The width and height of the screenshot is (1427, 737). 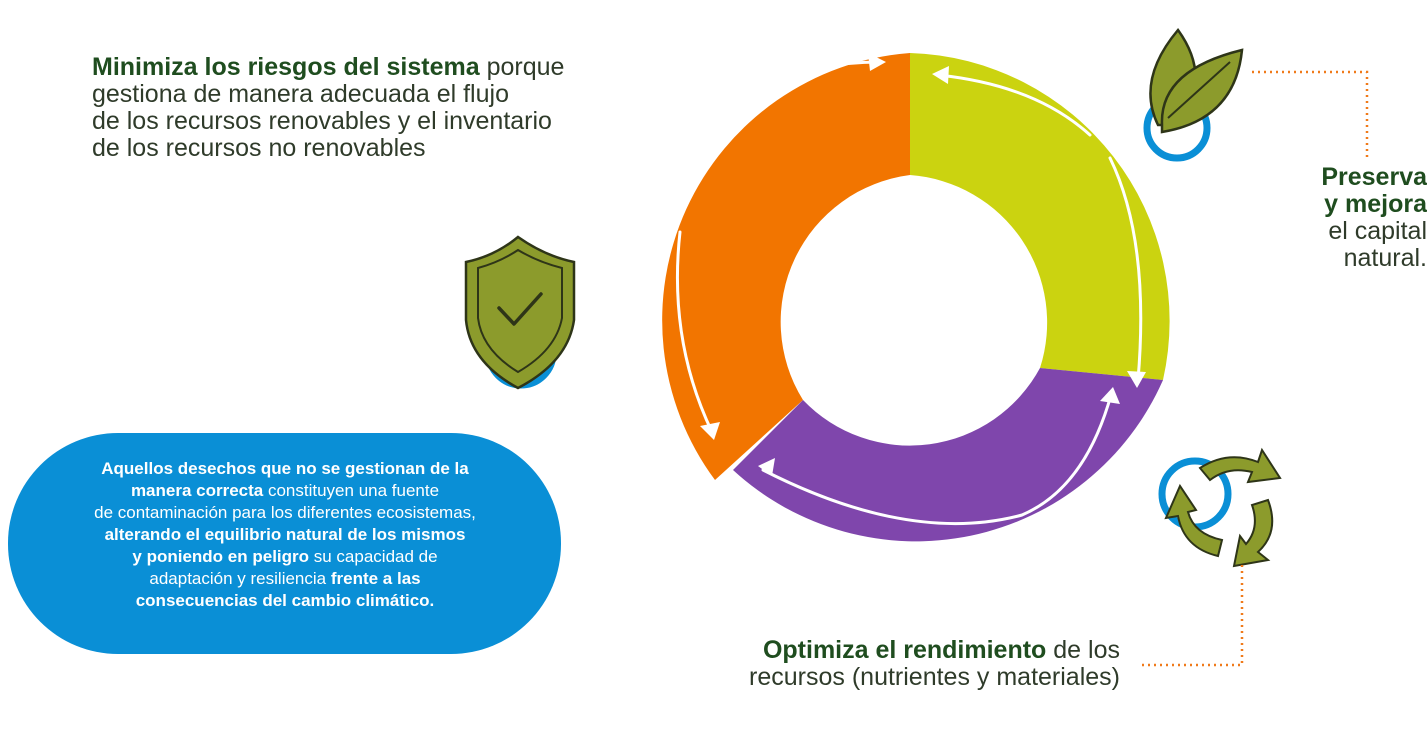 What do you see at coordinates (300, 94) in the screenshot?
I see `text-line: gestiona de manera adecuada el flujo` at bounding box center [300, 94].